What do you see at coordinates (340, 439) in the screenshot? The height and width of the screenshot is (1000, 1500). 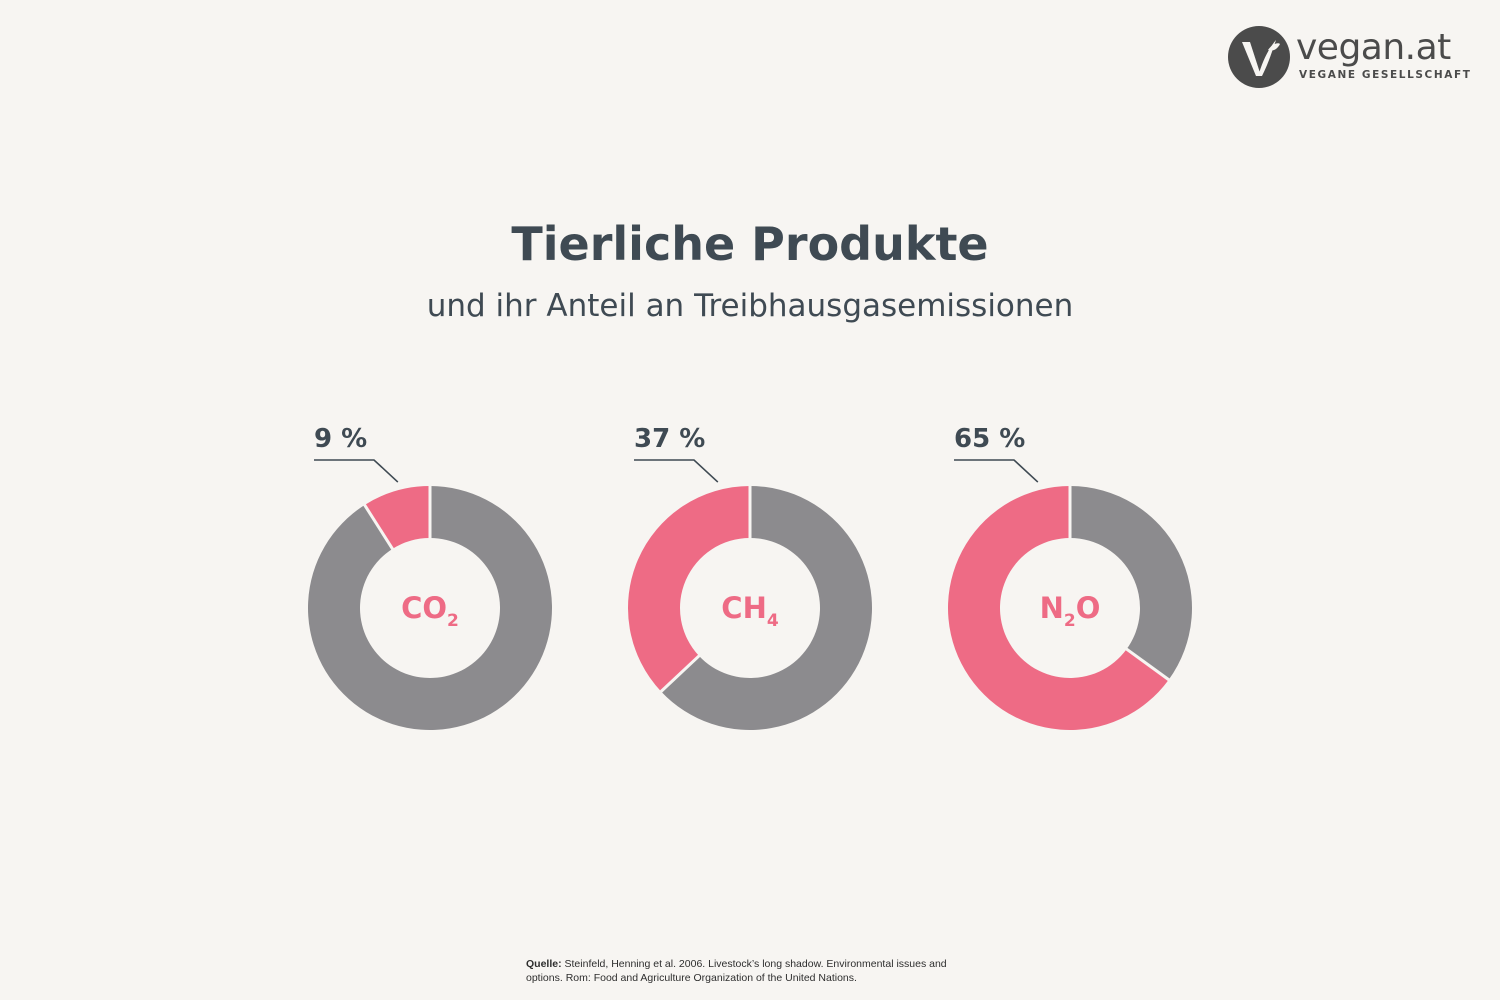 I see `percent-label: 9 %` at bounding box center [340, 439].